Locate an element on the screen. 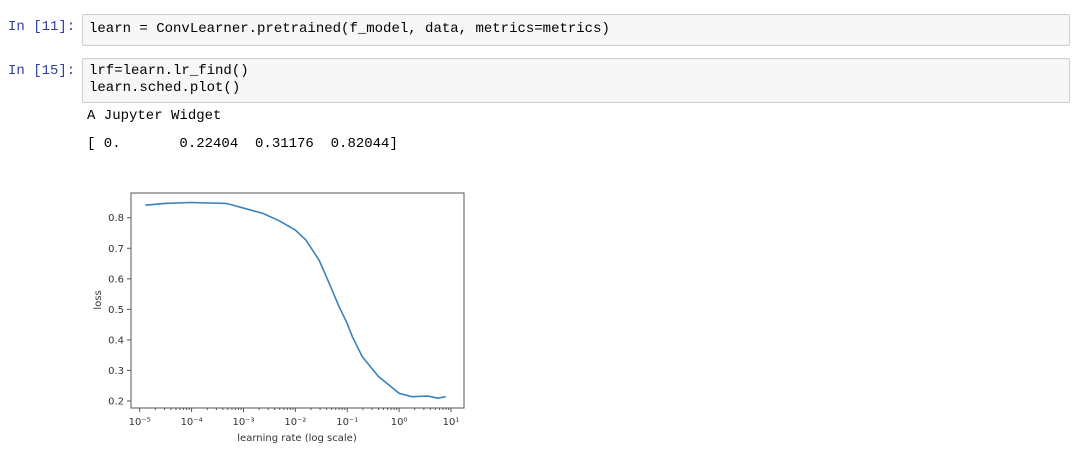 The height and width of the screenshot is (462, 1080). y-tick-label: 0.2 is located at coordinates (116, 401).